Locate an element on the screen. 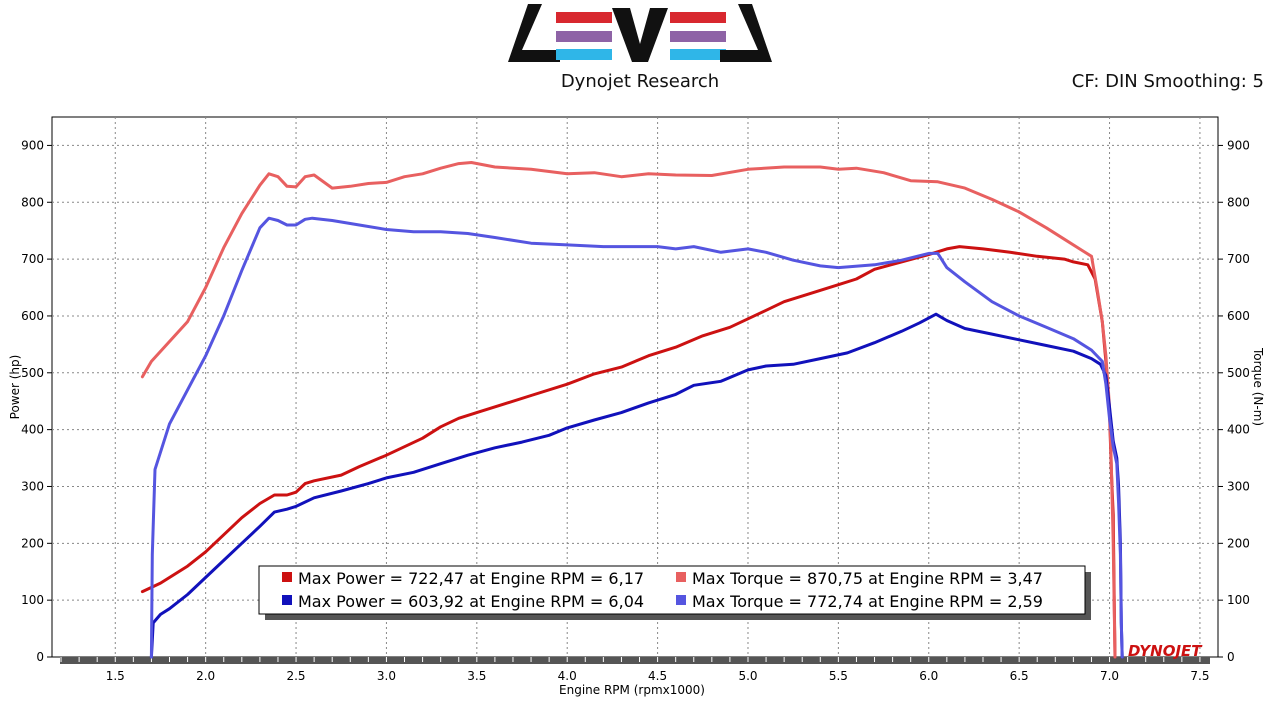  legend-box is located at coordinates (672, 590).